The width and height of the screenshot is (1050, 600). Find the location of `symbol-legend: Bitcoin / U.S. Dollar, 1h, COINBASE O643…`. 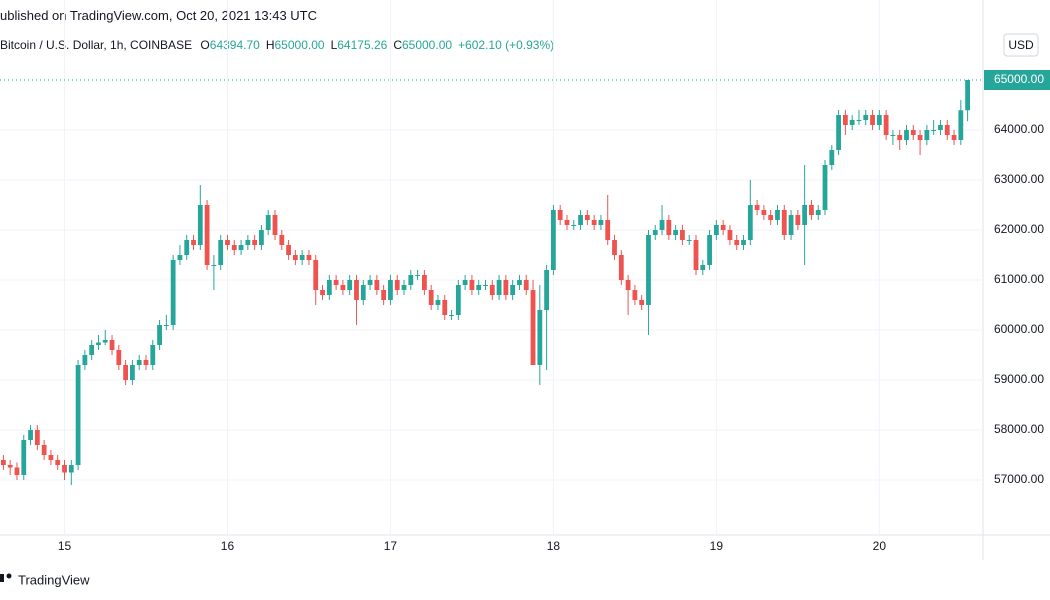

symbol-legend: Bitcoin / U.S. Dollar, 1h, COINBASE O643… is located at coordinates (277, 45).